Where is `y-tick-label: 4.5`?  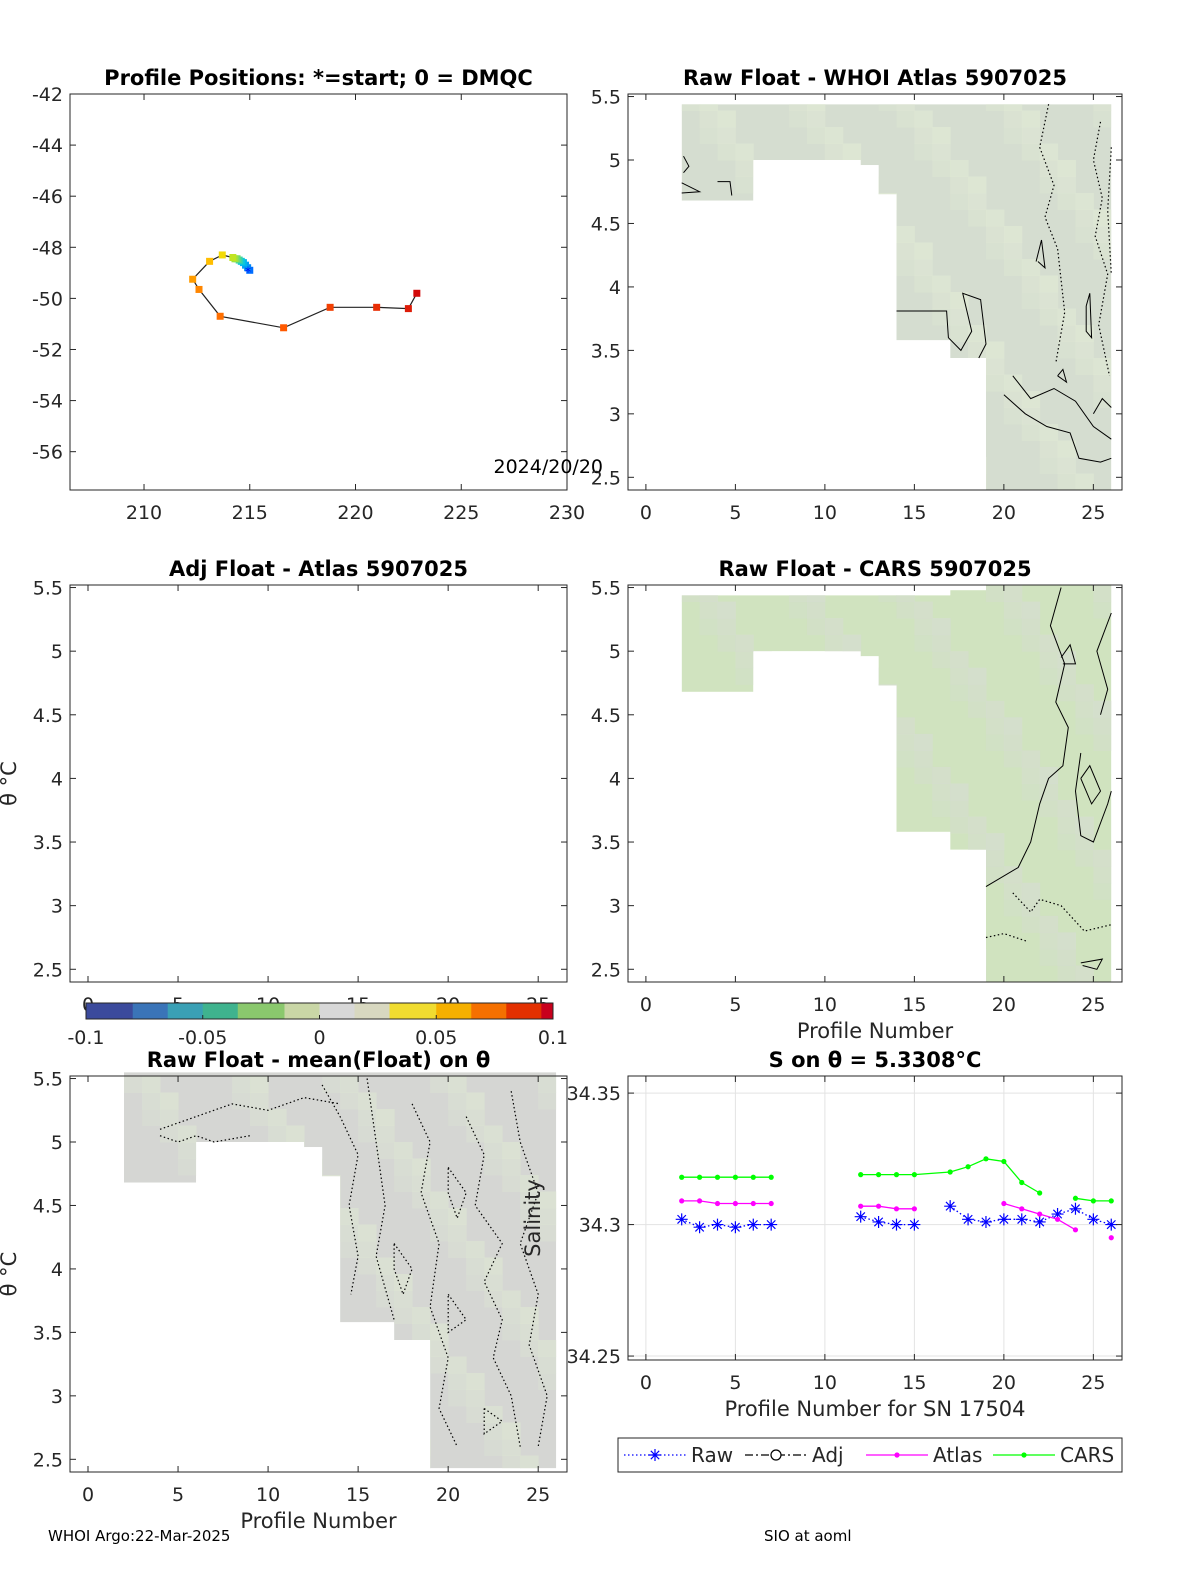
y-tick-label: 4.5 is located at coordinates (48, 716).